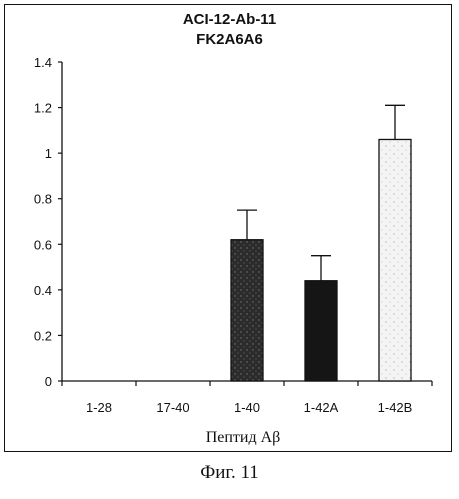 This screenshot has width=459, height=499. I want to click on figure-caption: Фиг. 11, so click(229, 473).